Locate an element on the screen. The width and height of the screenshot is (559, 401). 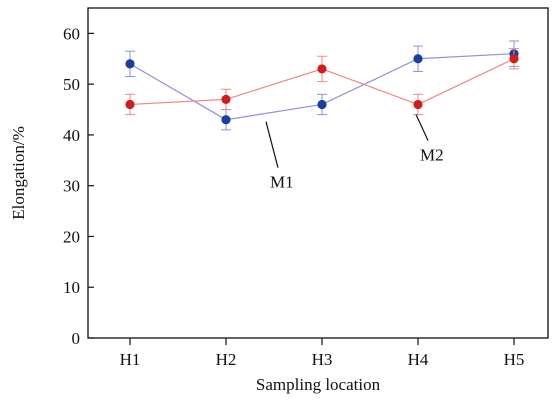
x-tick-label: H1 is located at coordinates (130, 359).